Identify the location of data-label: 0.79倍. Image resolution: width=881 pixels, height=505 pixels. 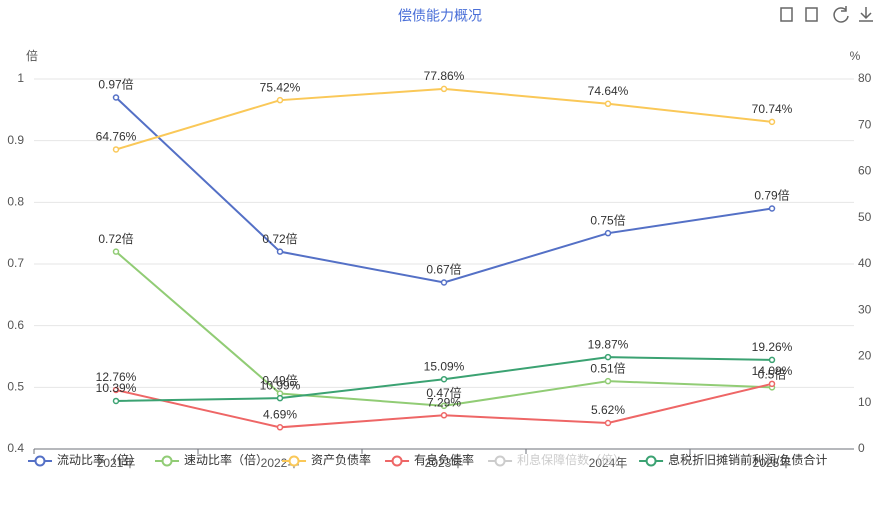
(771, 195).